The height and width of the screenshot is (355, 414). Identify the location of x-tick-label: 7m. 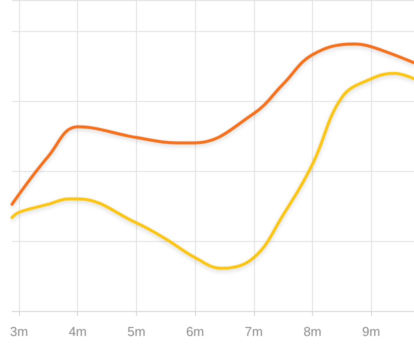
(253, 331).